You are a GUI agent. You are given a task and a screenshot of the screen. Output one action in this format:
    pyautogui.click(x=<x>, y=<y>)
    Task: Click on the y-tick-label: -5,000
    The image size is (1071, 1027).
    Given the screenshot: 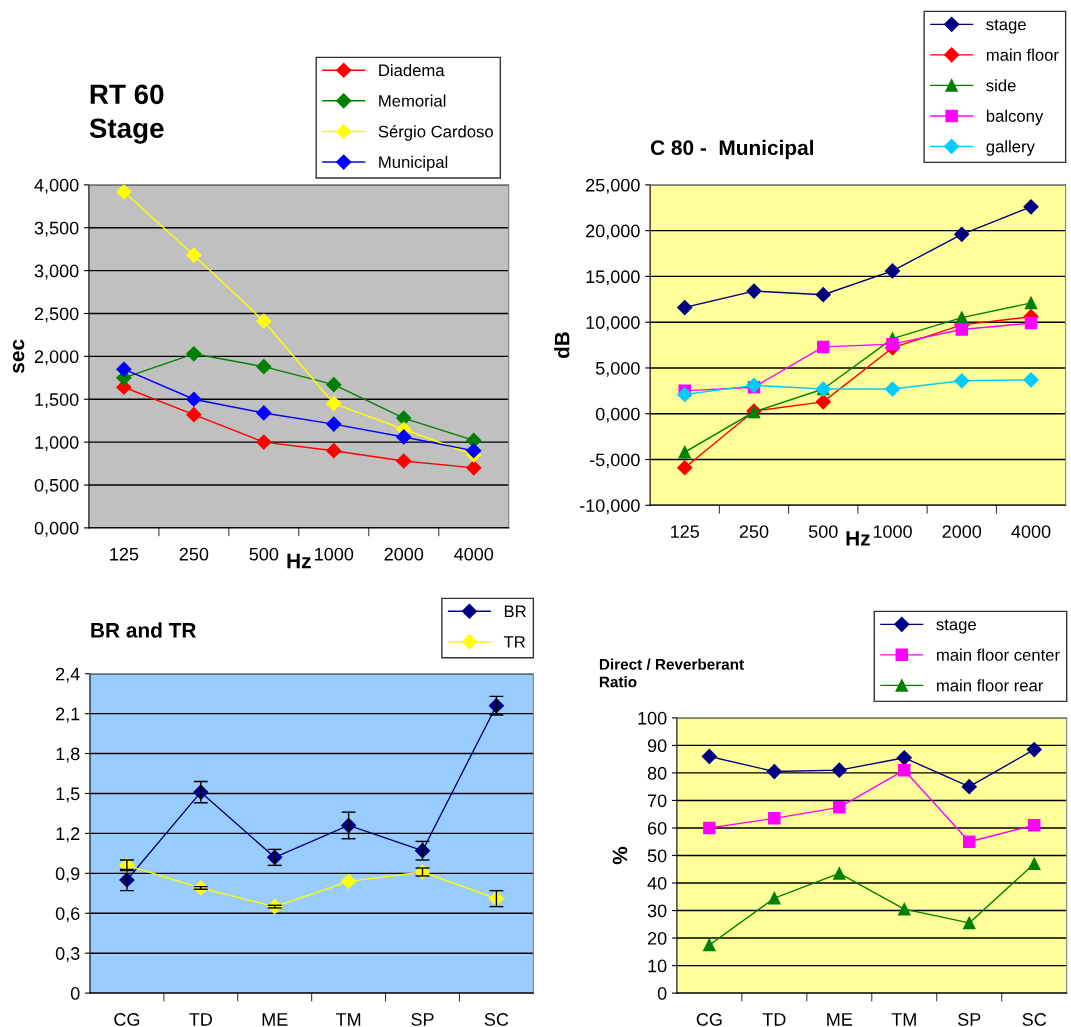 What is the action you would take?
    pyautogui.click(x=614, y=461)
    